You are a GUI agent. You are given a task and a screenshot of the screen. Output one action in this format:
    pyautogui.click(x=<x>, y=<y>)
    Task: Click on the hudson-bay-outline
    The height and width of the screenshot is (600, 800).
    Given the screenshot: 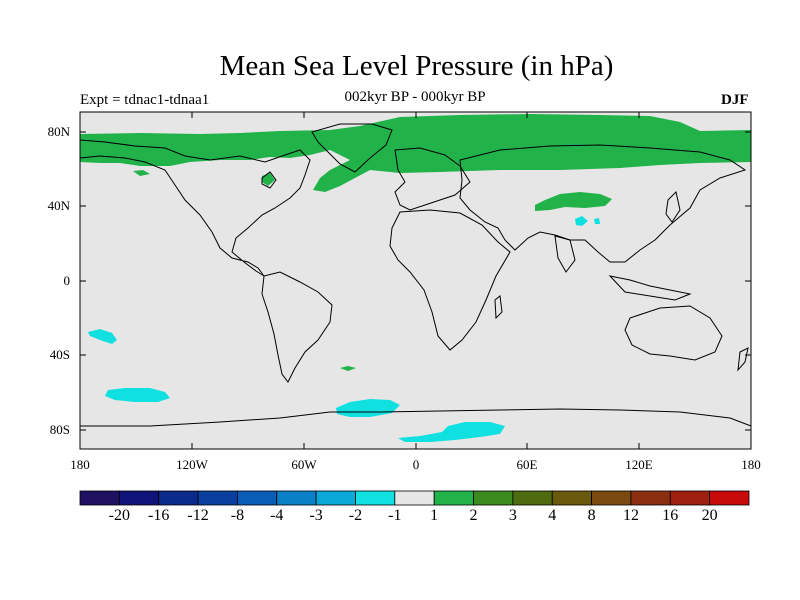 What is the action you would take?
    pyautogui.click(x=269, y=180)
    